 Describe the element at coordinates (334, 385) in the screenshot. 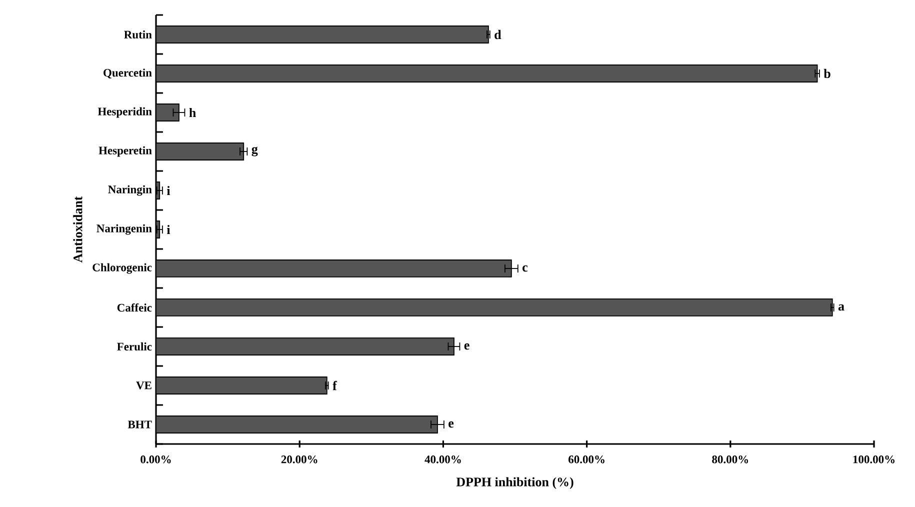

I see `data-label: f` at that location.